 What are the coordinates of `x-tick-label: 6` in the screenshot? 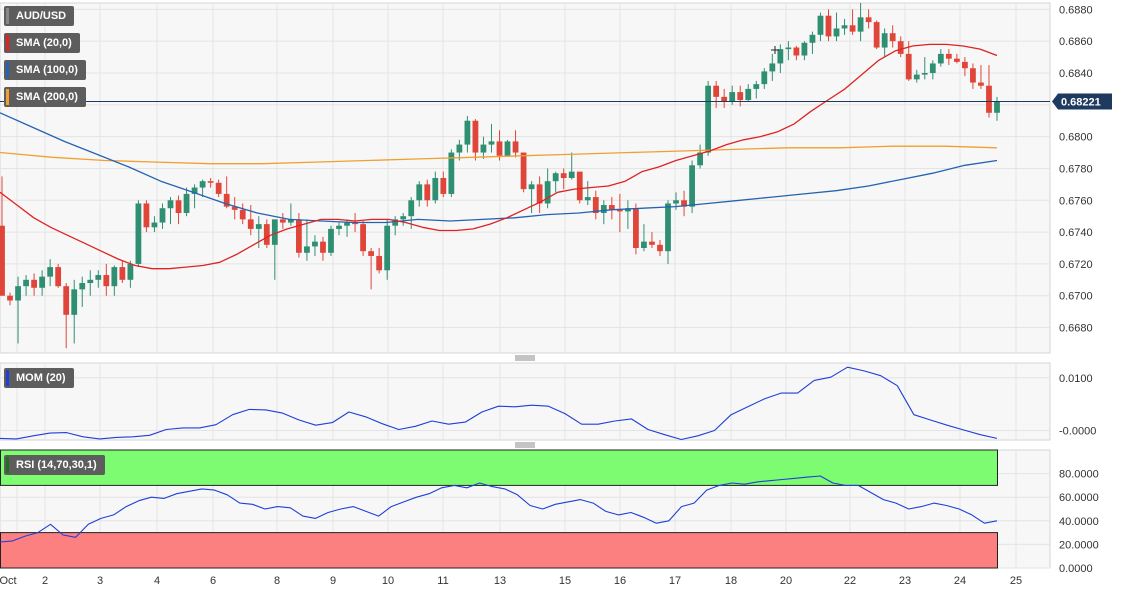 It's located at (213, 581).